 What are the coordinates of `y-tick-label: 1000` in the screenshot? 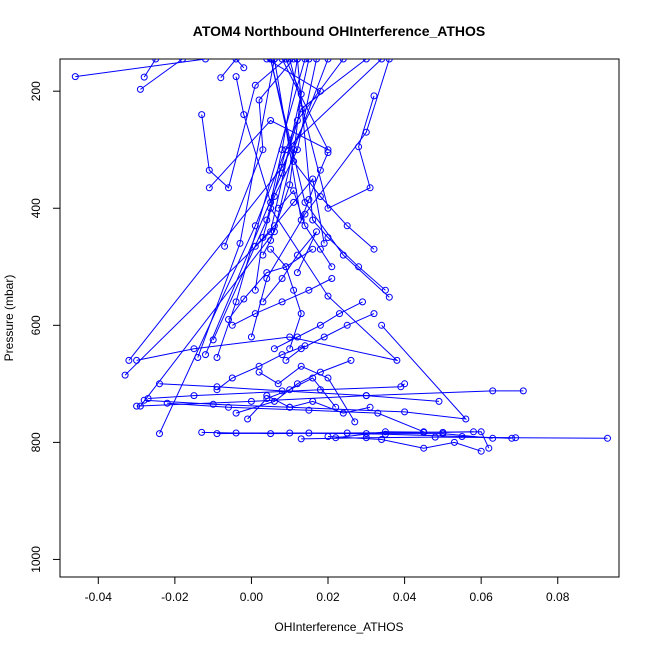 It's located at (36, 559).